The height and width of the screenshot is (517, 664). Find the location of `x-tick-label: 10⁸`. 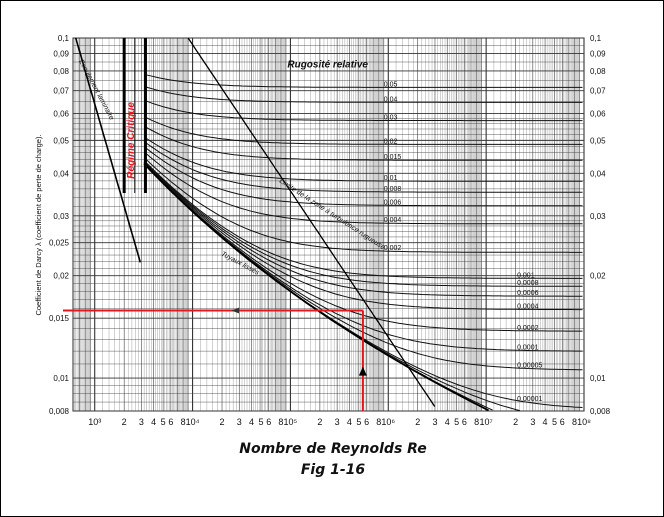

x-tick-label: 10⁸ is located at coordinates (584, 422).